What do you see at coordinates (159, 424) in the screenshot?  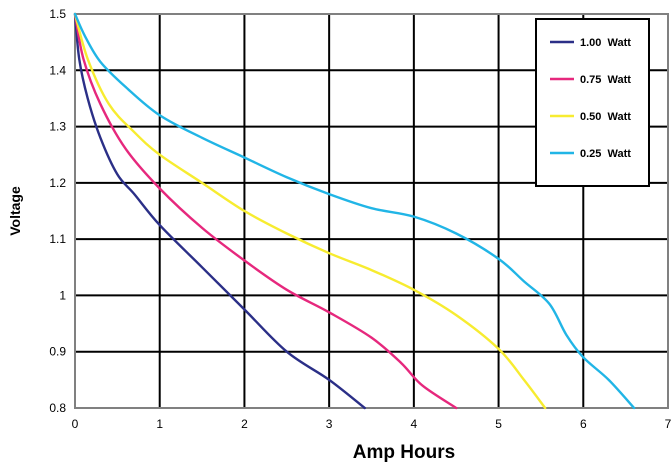 I see `x-tick-label: 1` at bounding box center [159, 424].